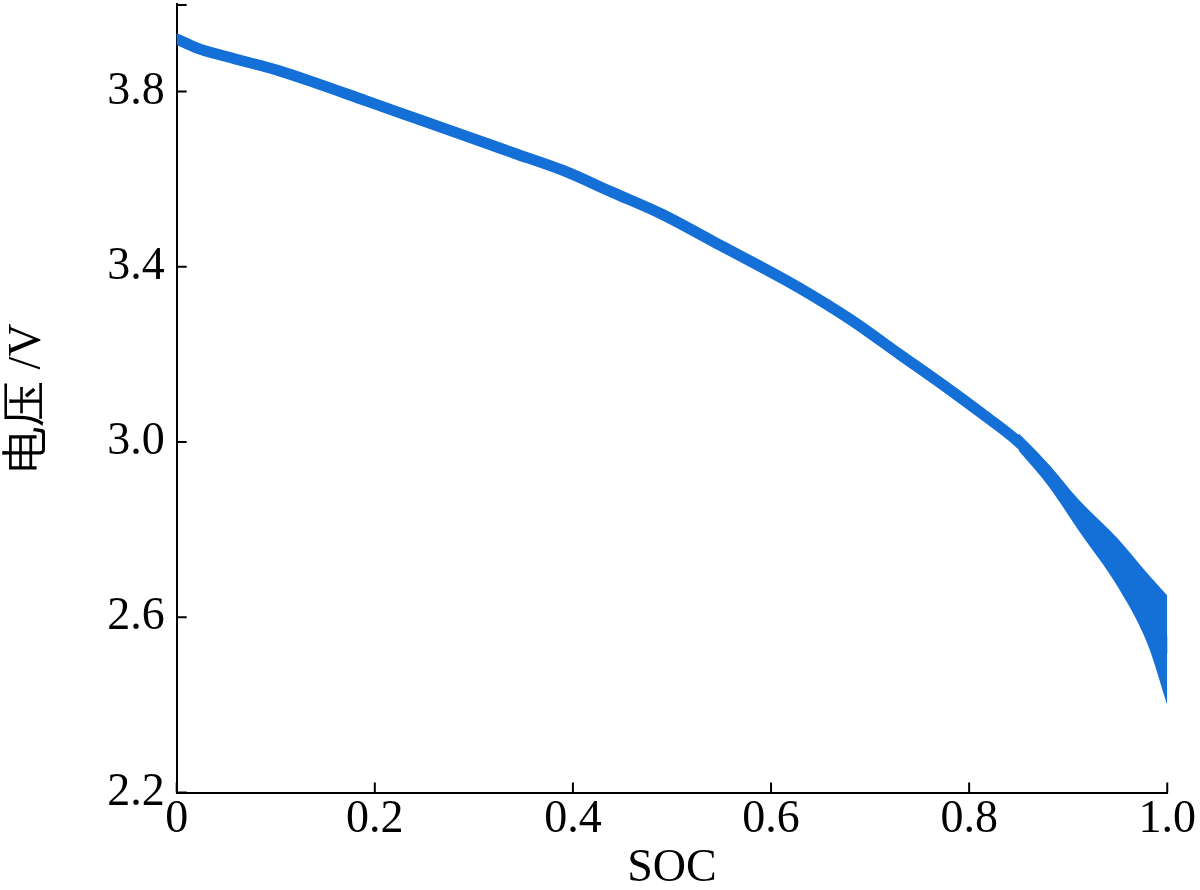  What do you see at coordinates (1167, 816) in the screenshot?
I see `x-tick-label: 1.0` at bounding box center [1167, 816].